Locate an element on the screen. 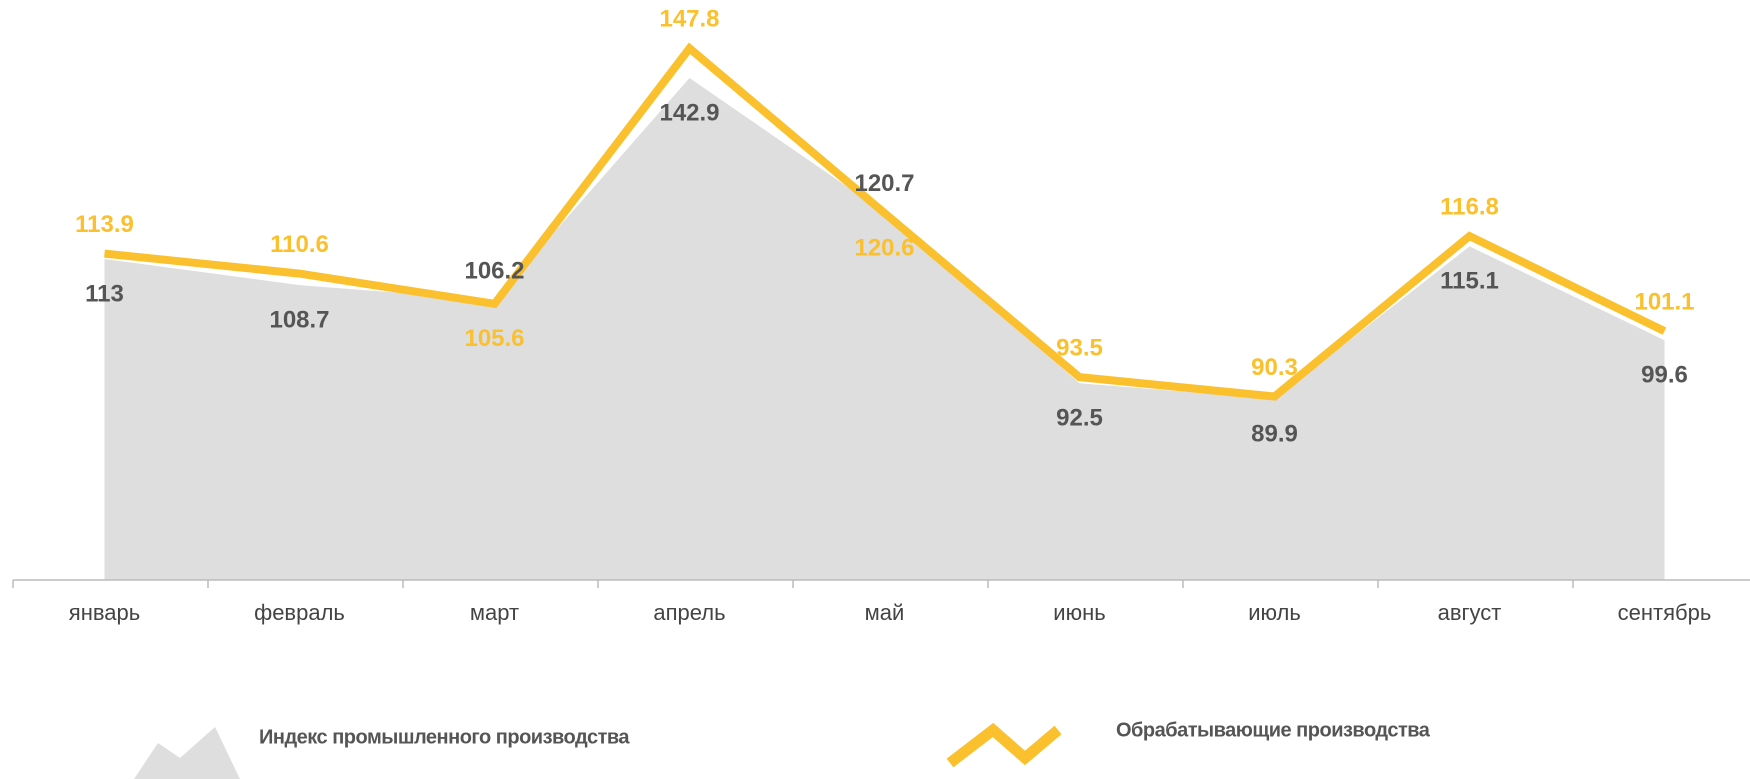 The width and height of the screenshot is (1750, 779). x-tick-label: май is located at coordinates (885, 612).